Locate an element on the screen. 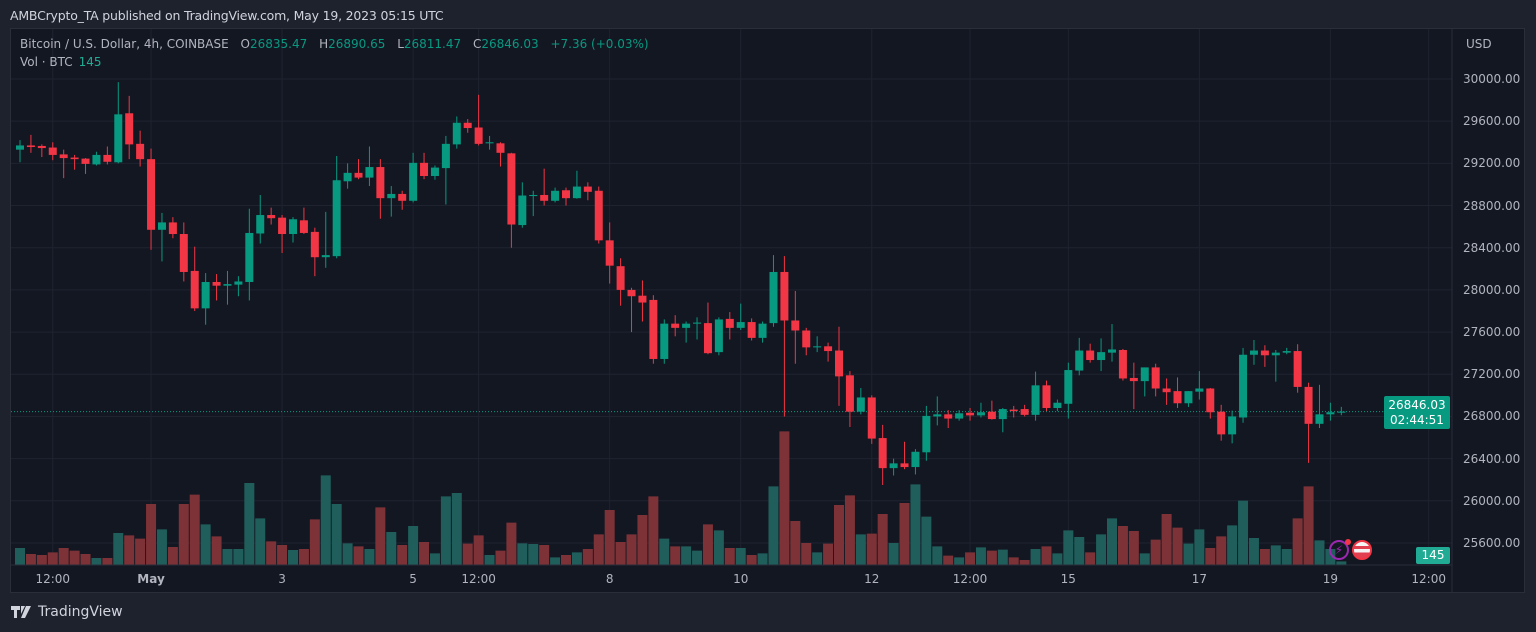 The image size is (1536, 632). currency-label: USD is located at coordinates (1479, 44).